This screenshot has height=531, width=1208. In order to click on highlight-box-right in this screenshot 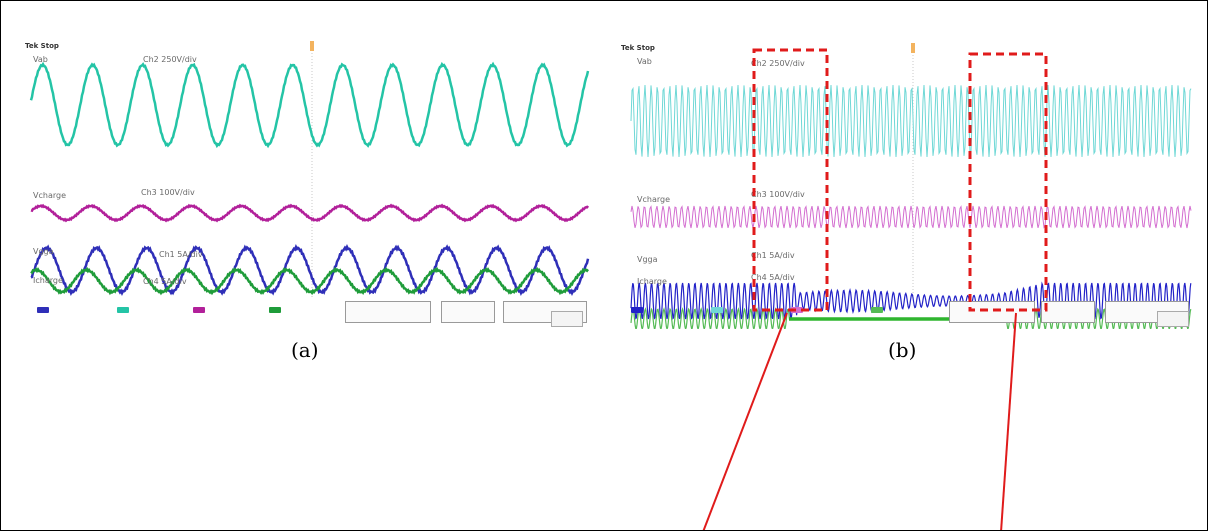, I will do `click(1008, 182)`.